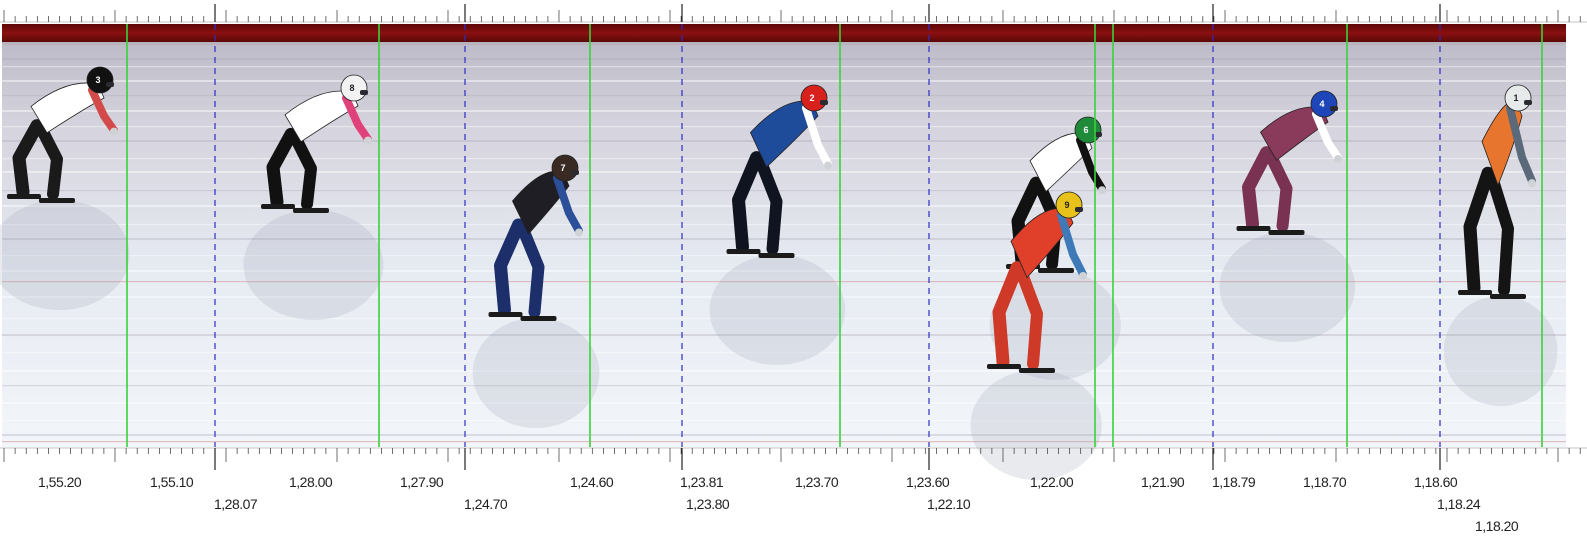 The image size is (1587, 543). What do you see at coordinates (172, 482) in the screenshot?
I see `time-label: 1,55.10` at bounding box center [172, 482].